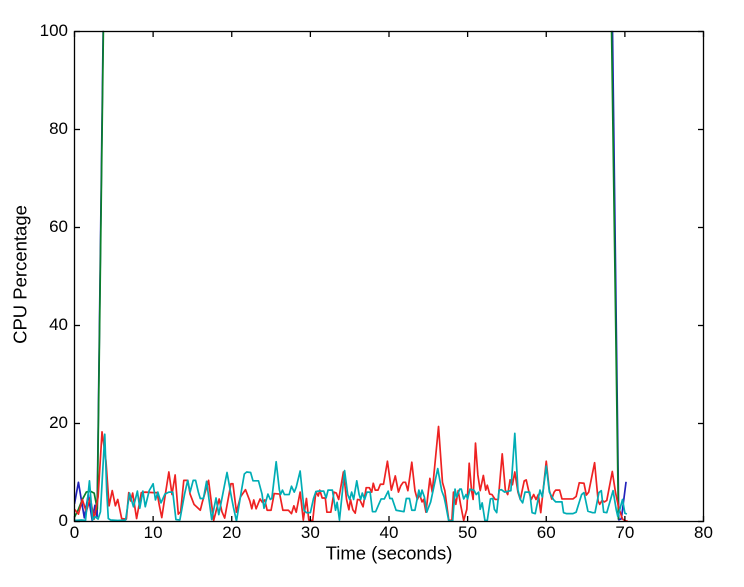  What do you see at coordinates (467, 532) in the screenshot?
I see `svg-text: 50` at bounding box center [467, 532].